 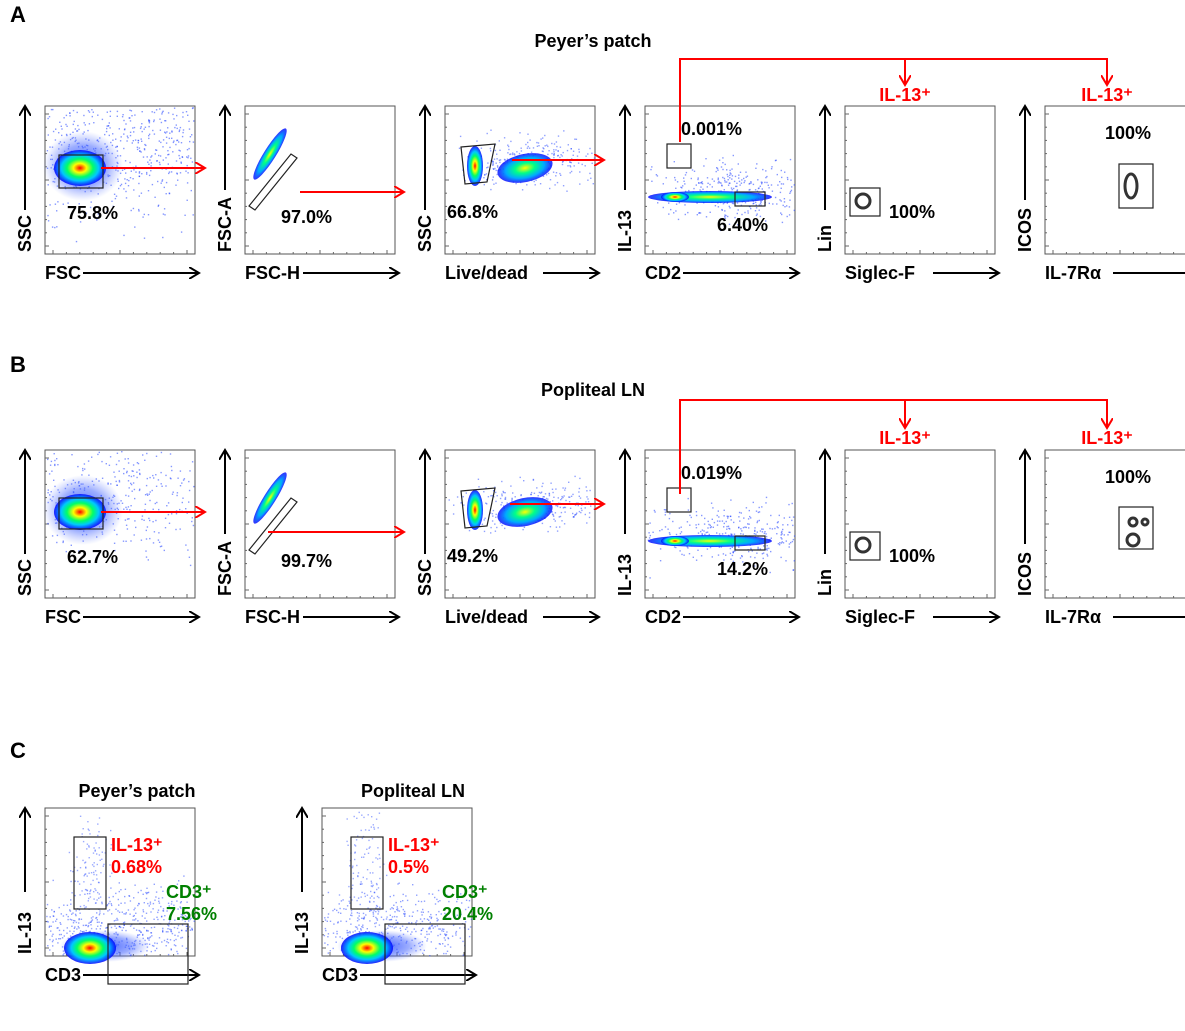 I want to click on panel-C-plot-1-gate-il13, so click(x=90, y=873).